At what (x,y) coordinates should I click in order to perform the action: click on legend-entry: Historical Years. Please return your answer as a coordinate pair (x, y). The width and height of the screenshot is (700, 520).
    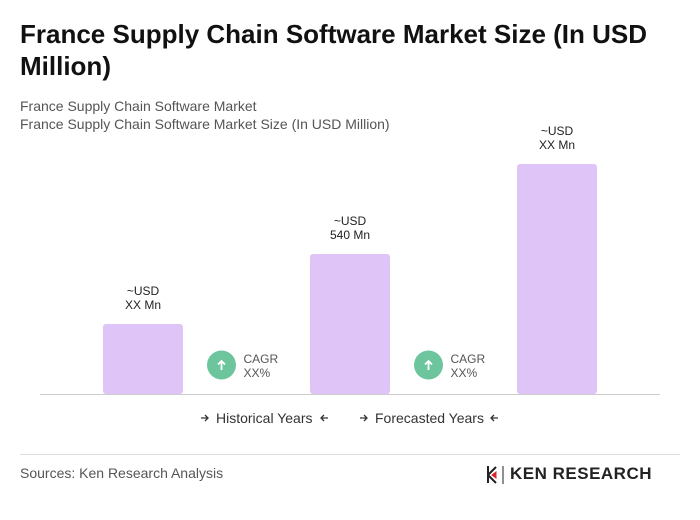
    Looking at the image, I should click on (264, 418).